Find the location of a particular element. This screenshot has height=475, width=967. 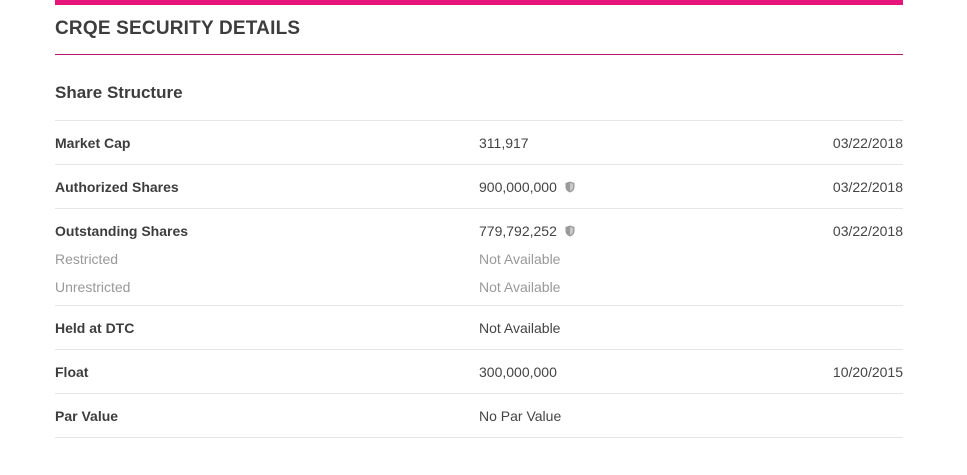

row-label: Market Cap is located at coordinates (93, 143).